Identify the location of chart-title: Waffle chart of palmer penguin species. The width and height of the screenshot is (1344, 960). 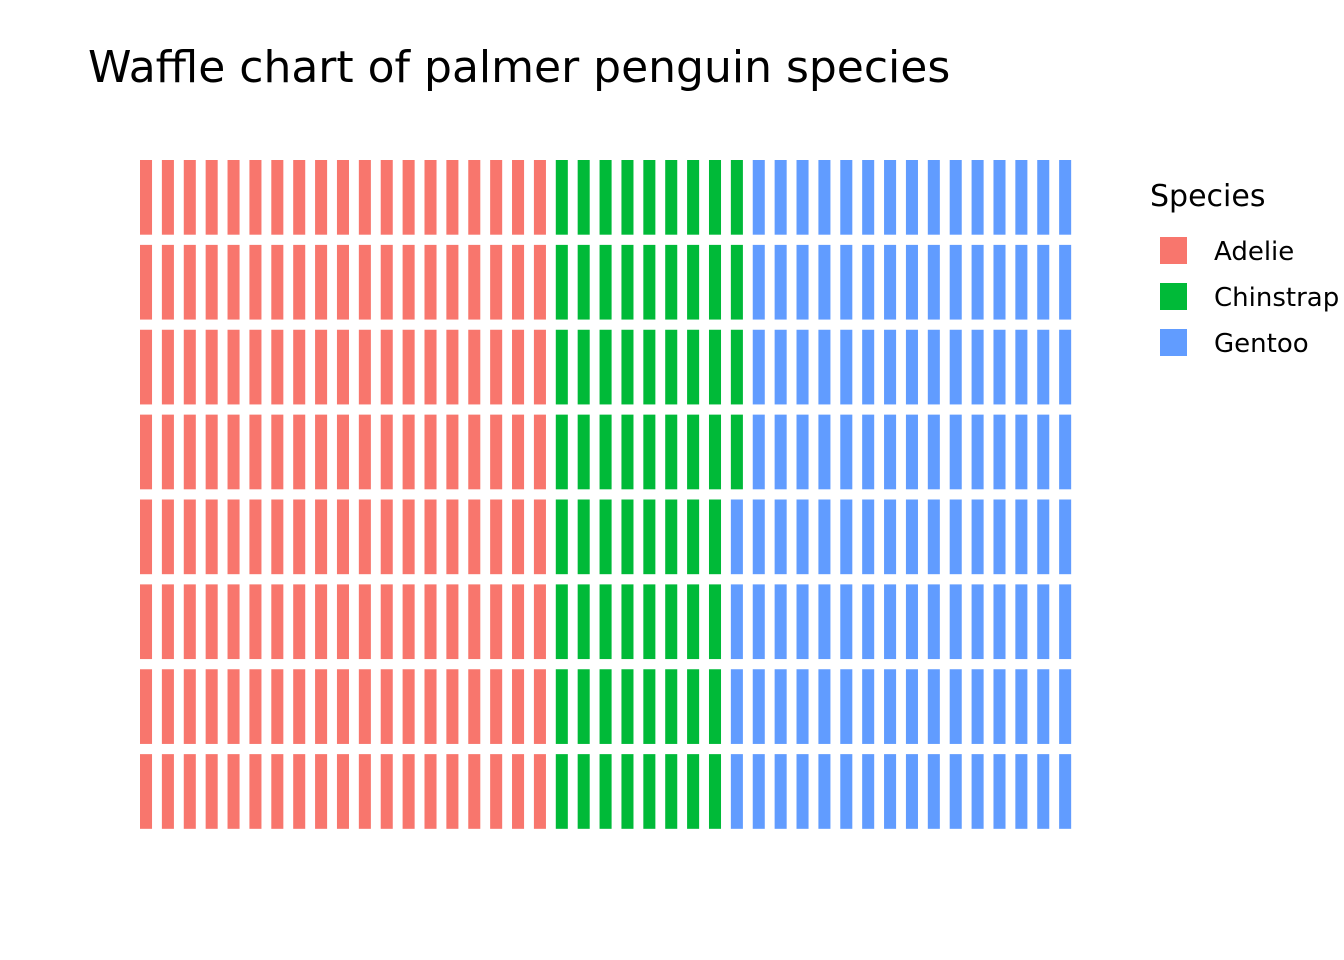
(519, 67).